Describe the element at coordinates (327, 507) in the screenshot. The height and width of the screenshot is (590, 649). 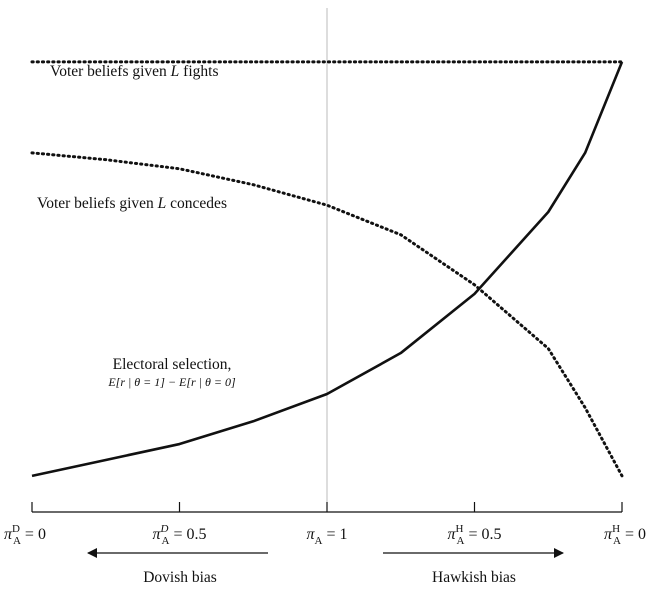
I see `tick-marks` at that location.